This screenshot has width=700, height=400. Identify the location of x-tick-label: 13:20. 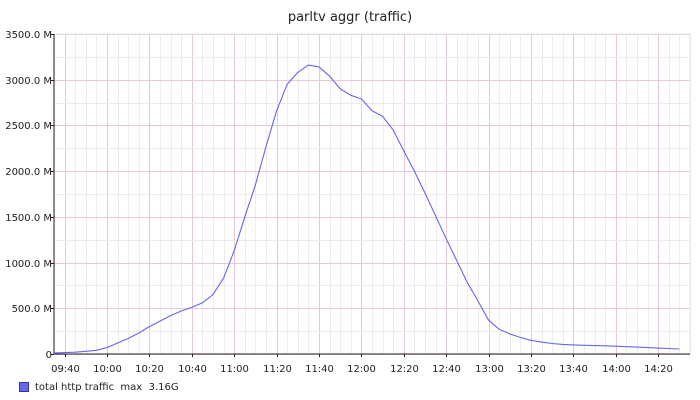
(531, 369).